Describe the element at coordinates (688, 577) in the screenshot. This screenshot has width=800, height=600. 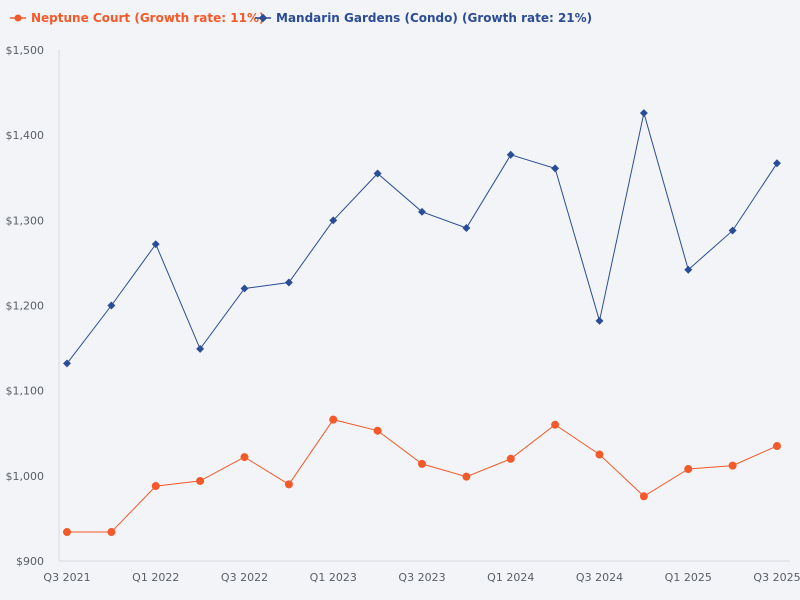
I see `x-tick-label: Q1 2025` at that location.